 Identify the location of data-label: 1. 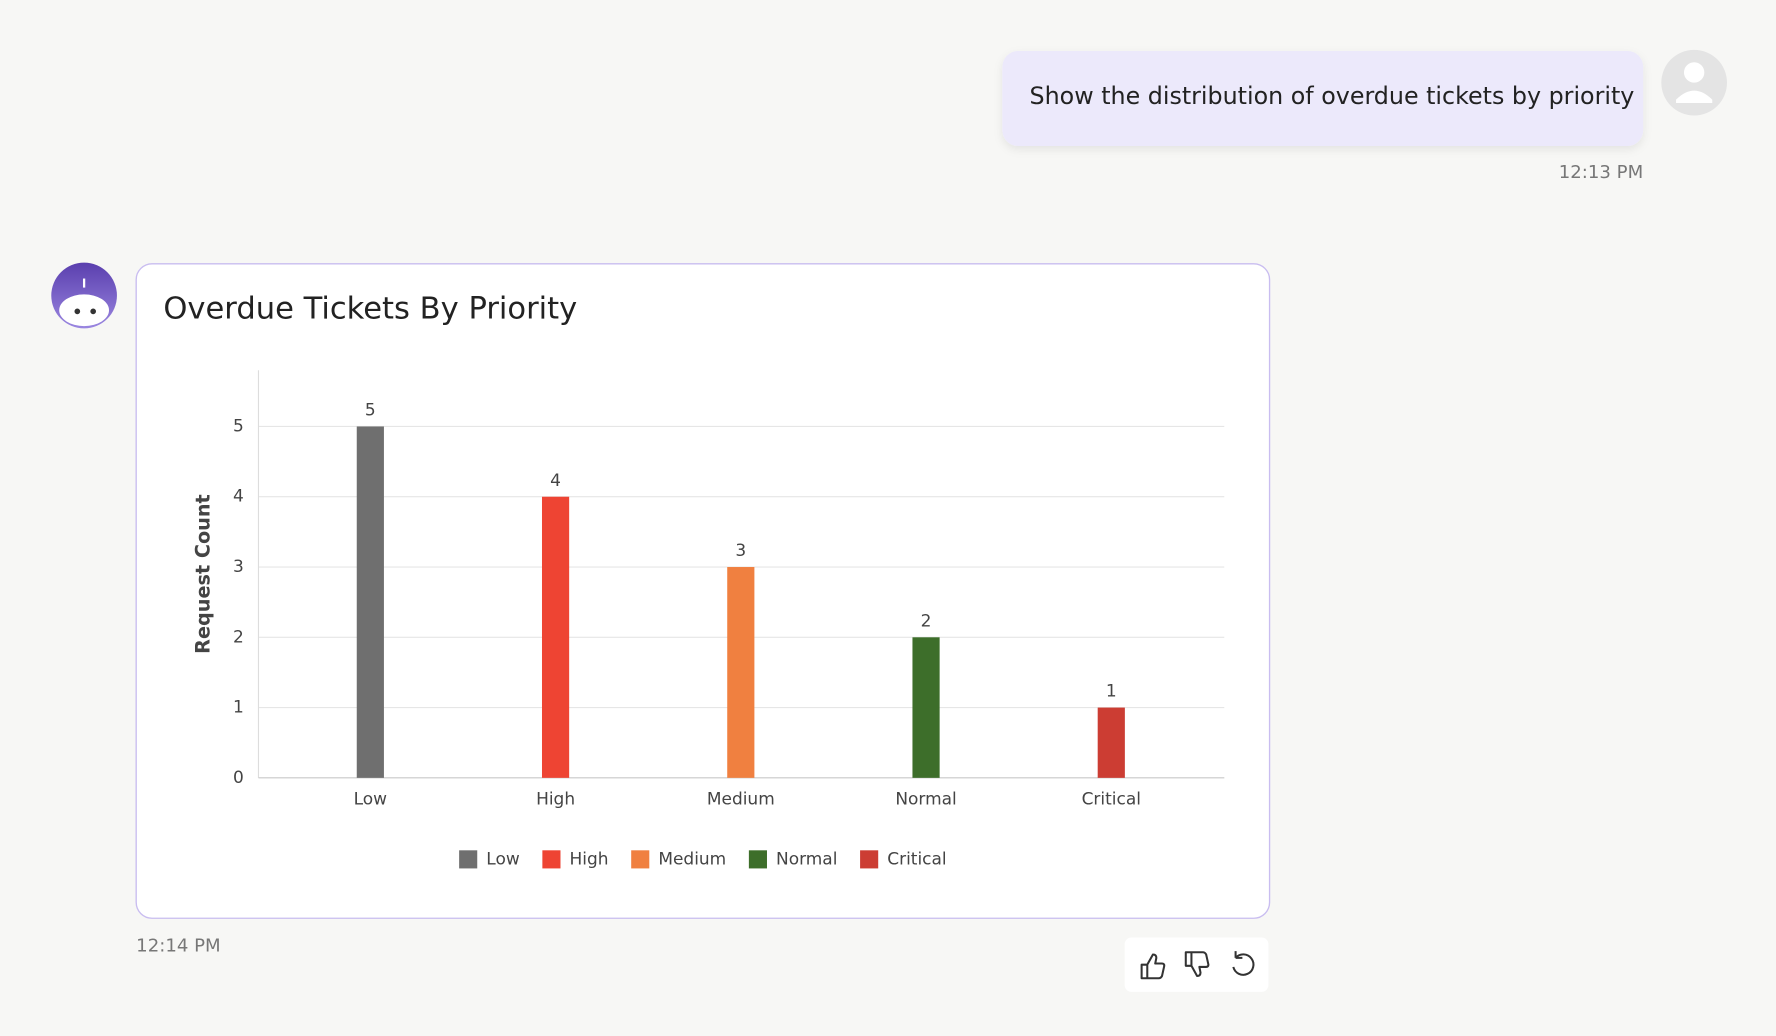
(1111, 692).